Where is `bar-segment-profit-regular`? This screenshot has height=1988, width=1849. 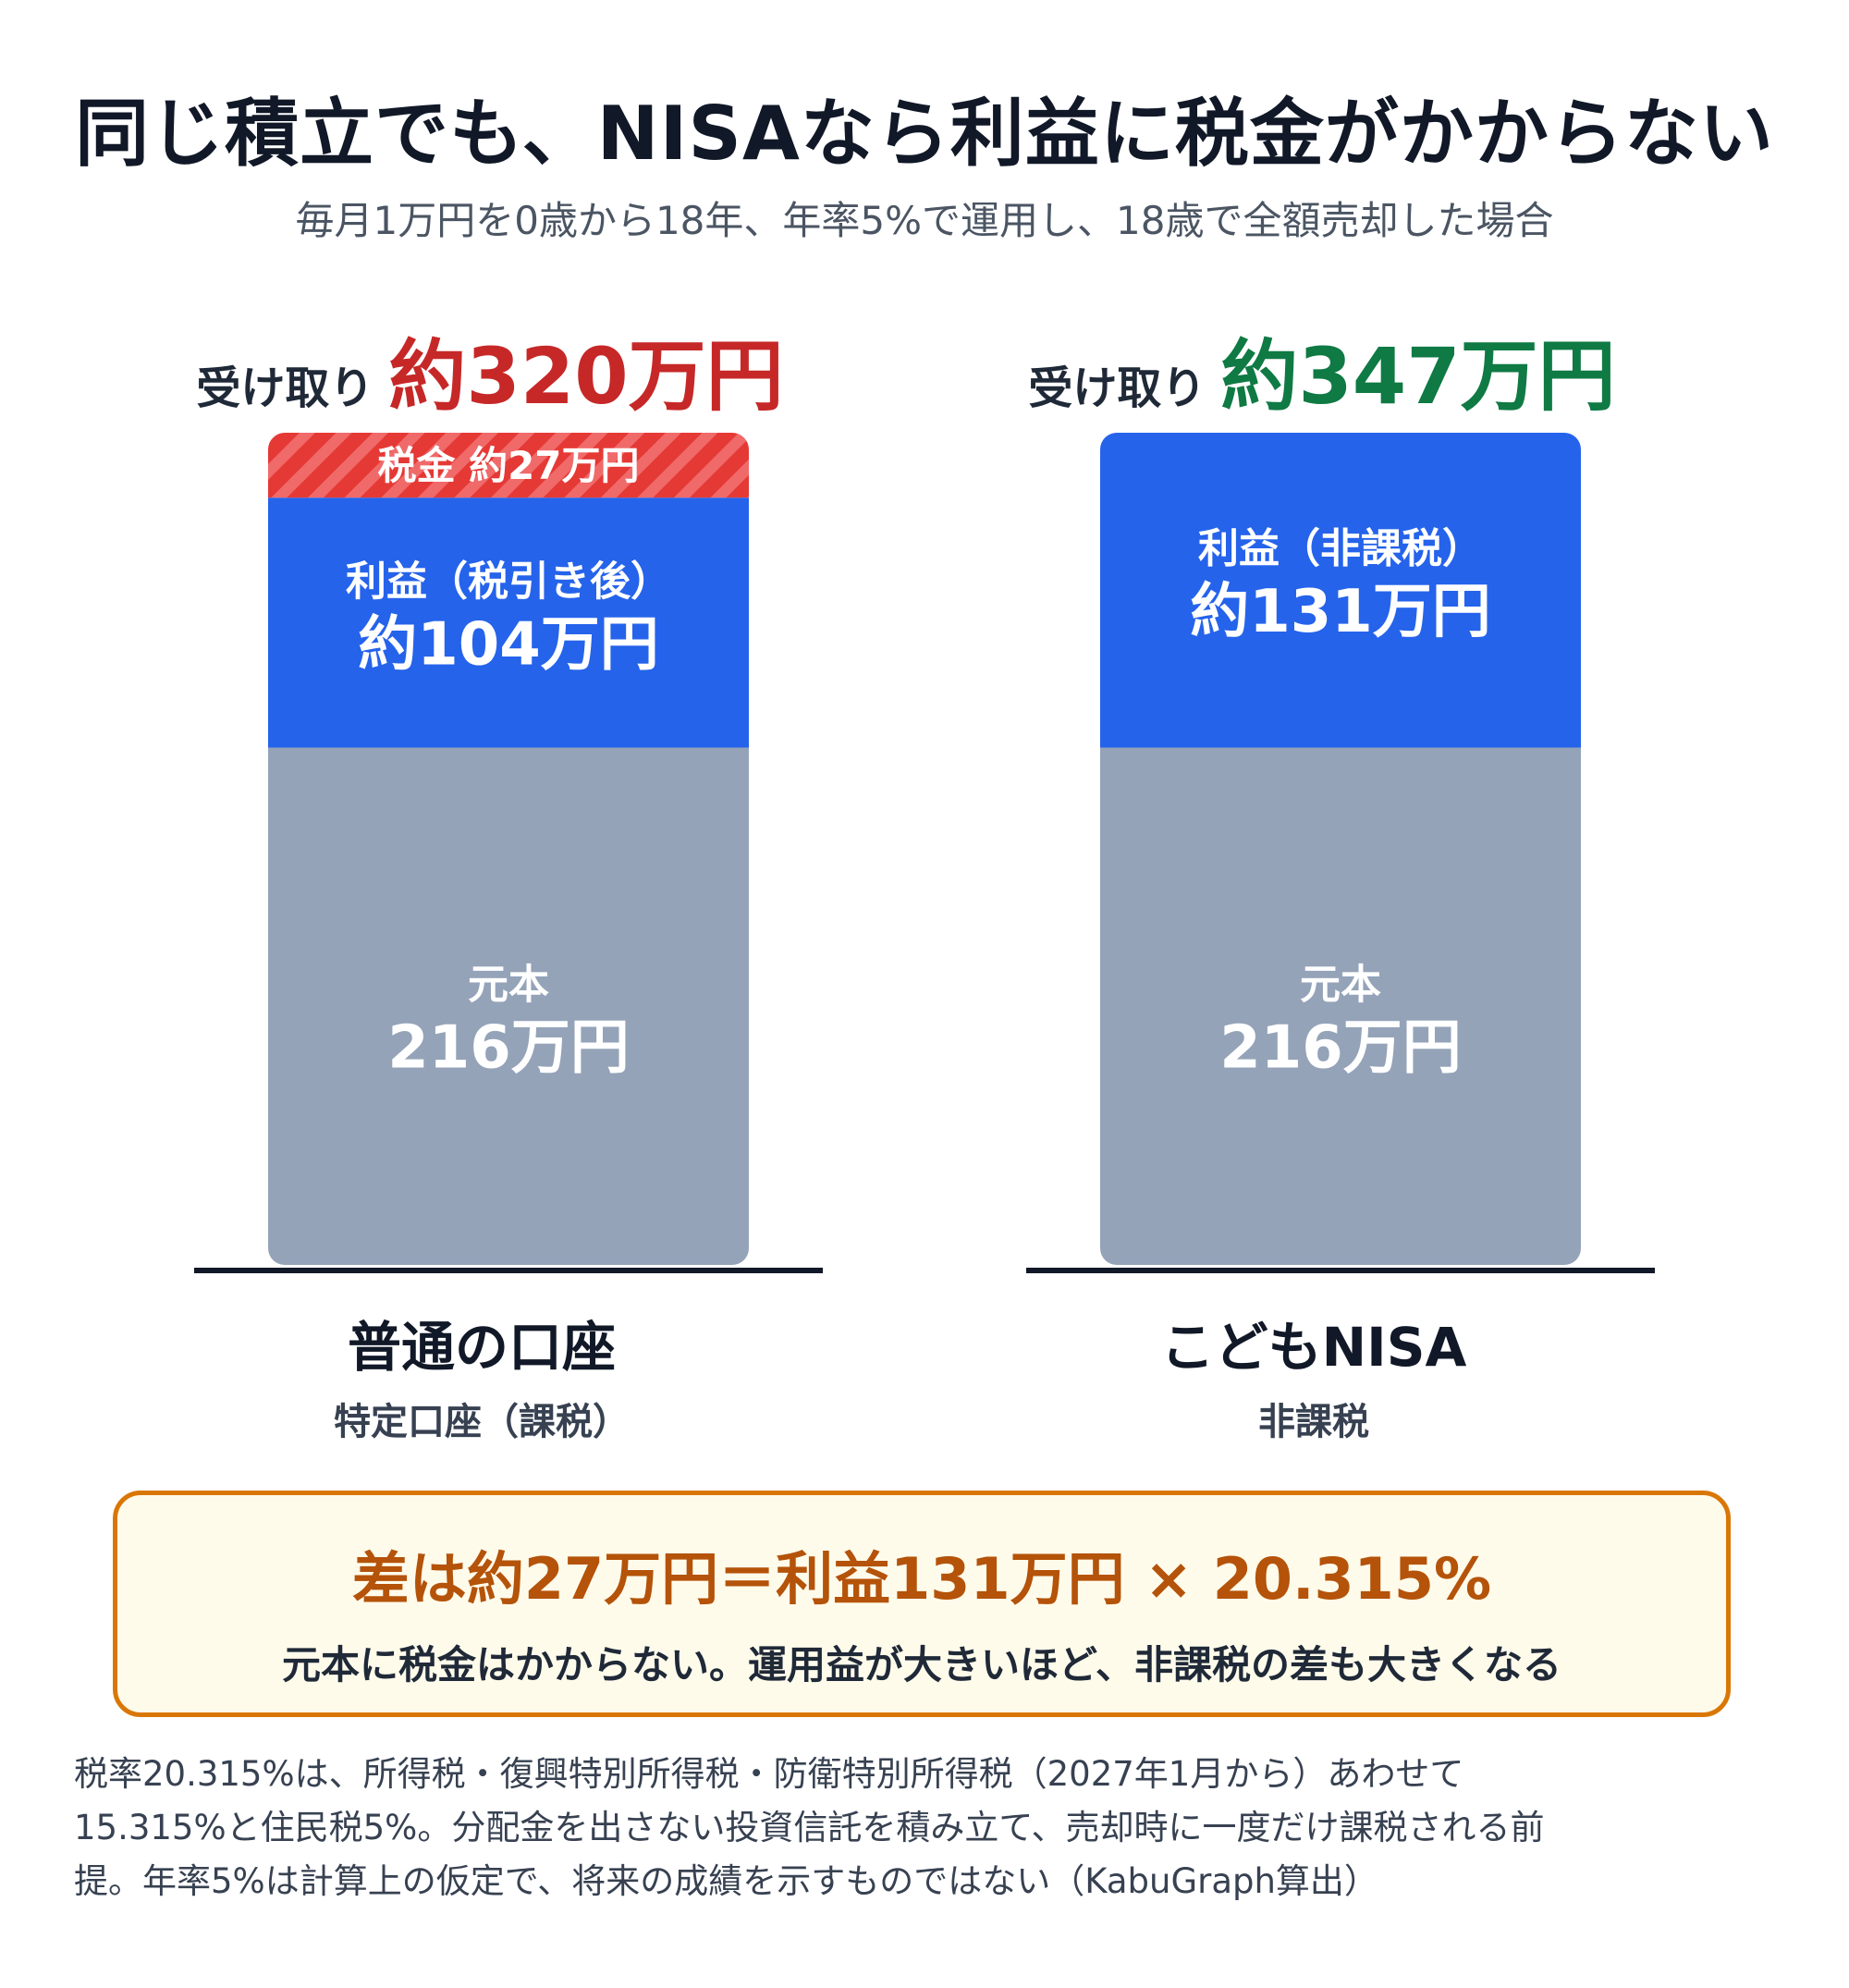 bar-segment-profit-regular is located at coordinates (508, 622).